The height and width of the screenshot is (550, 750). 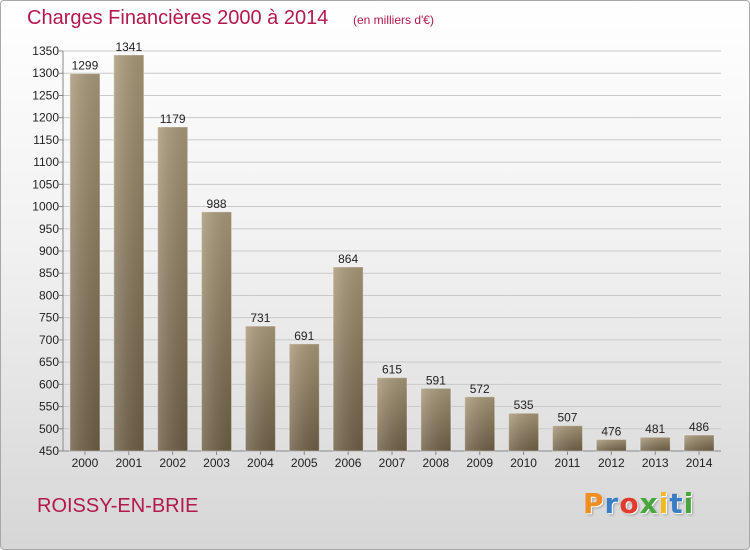 I want to click on data-label: 535, so click(x=524, y=405).